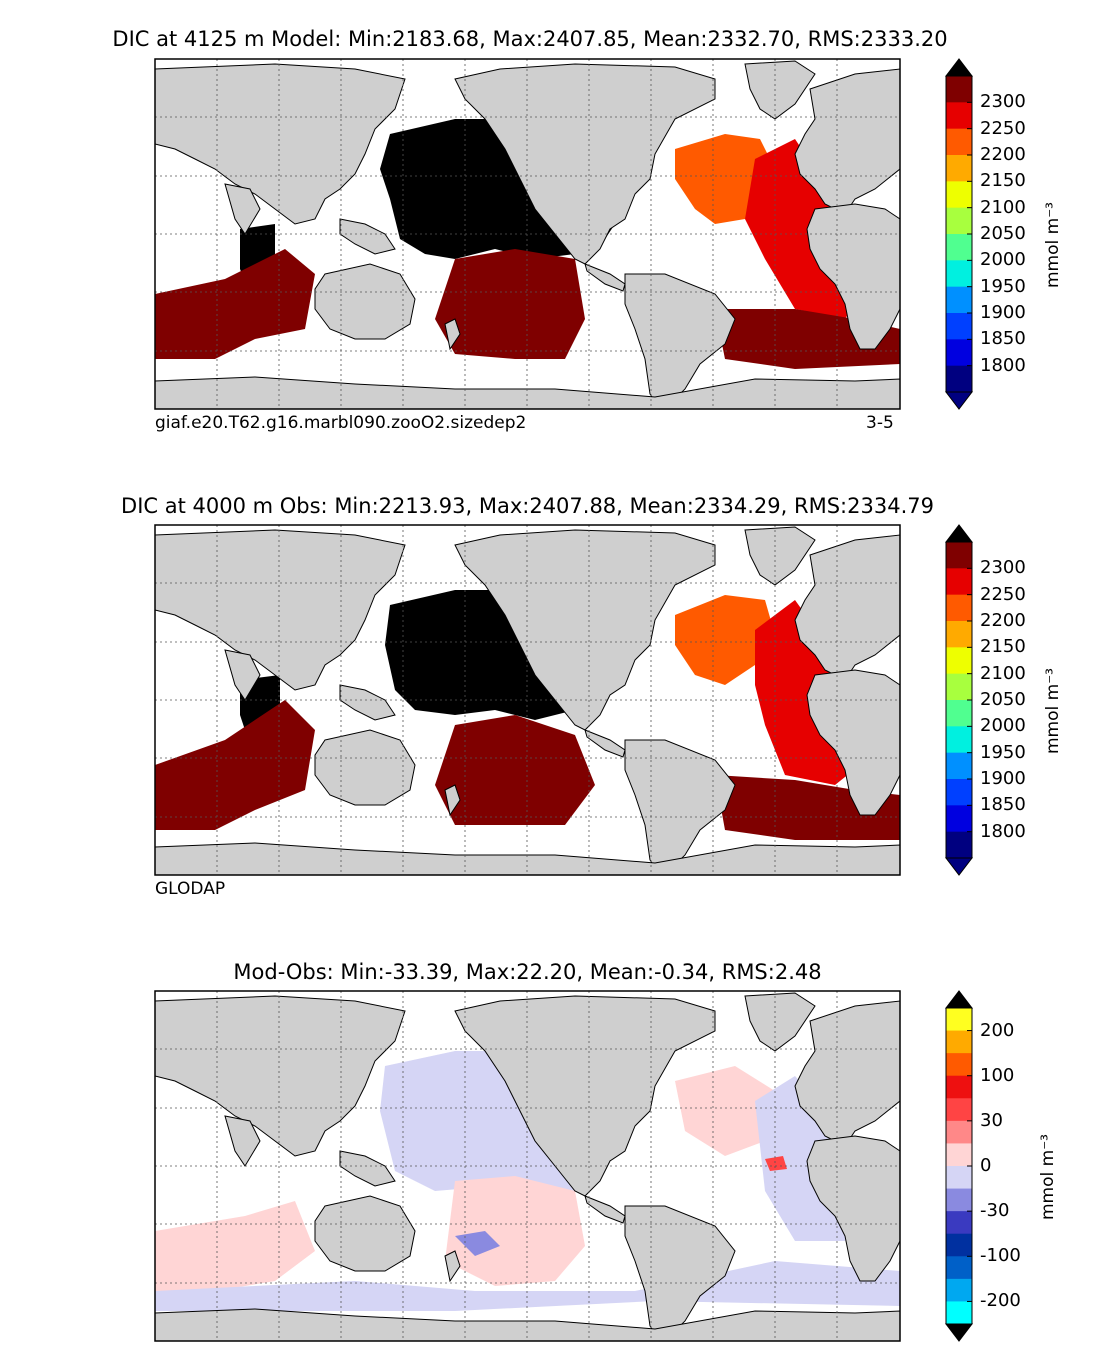 This screenshot has width=1095, height=1372. What do you see at coordinates (1000, 1256) in the screenshot?
I see `colorbar-tick-label: -100` at bounding box center [1000, 1256].